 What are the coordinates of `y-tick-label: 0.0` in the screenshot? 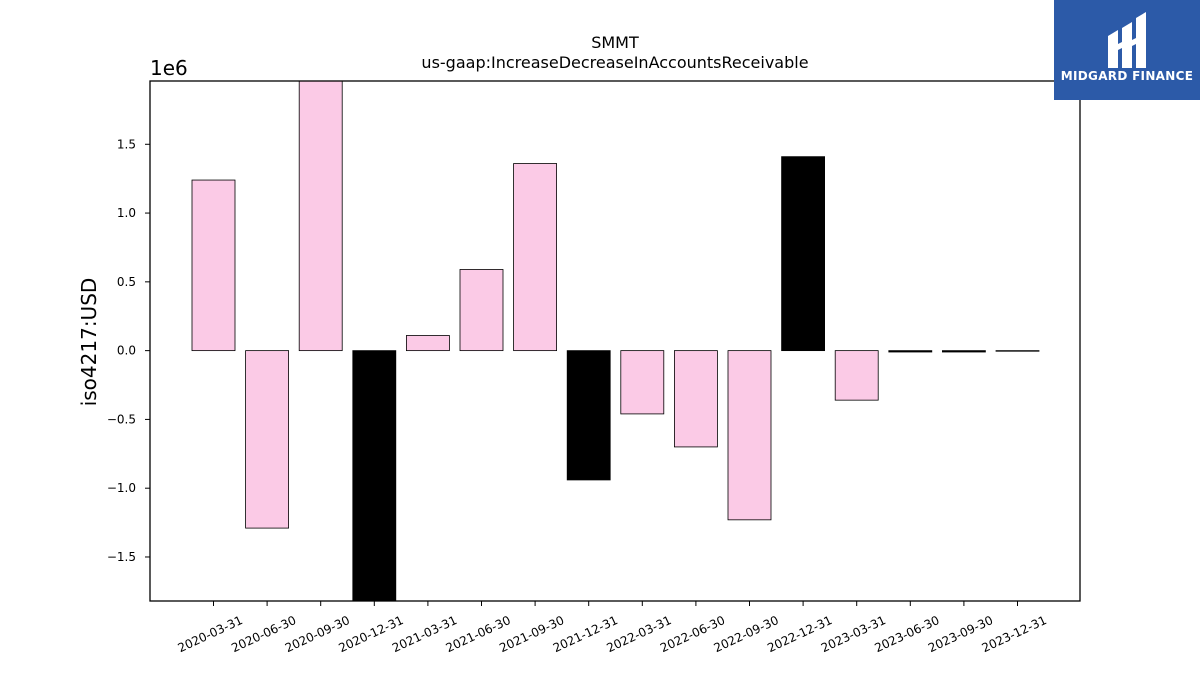 It's located at (126, 351).